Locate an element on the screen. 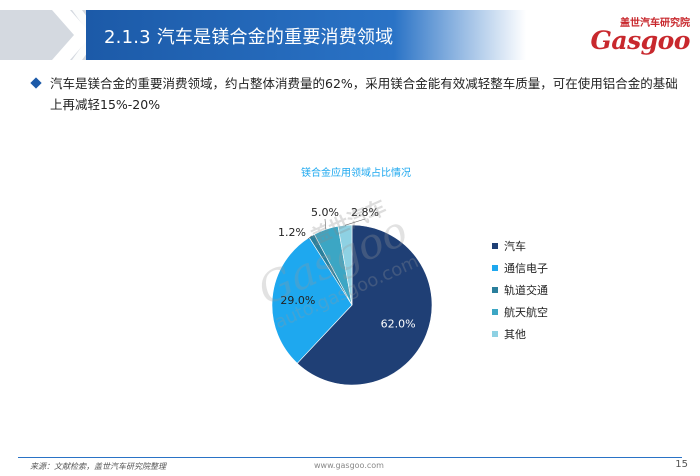 This screenshot has height=476, width=700. chart-title: 镁合金应用领域占比情况 is located at coordinates (356, 172).